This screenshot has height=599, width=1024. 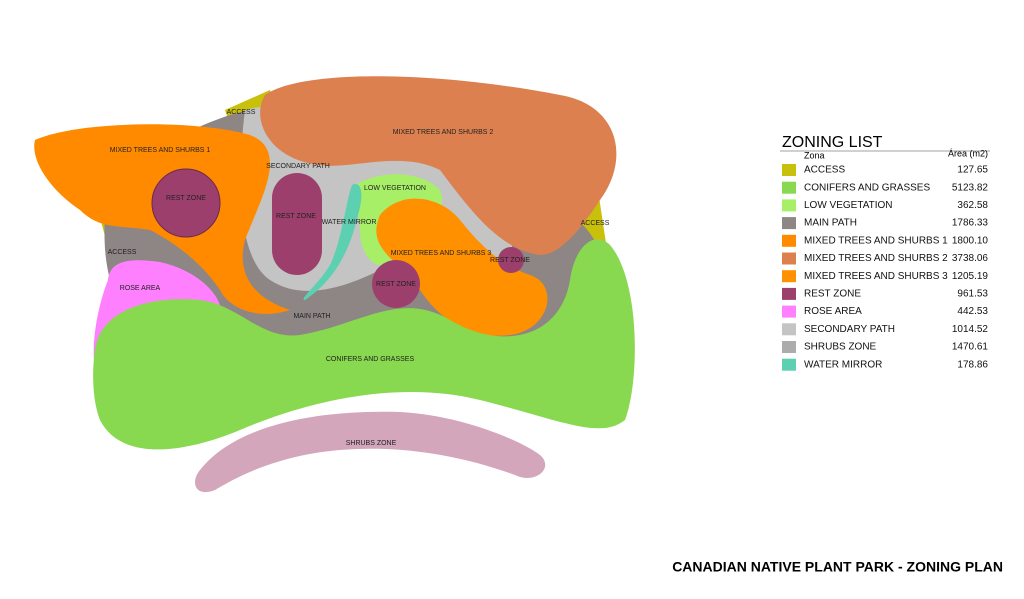 What do you see at coordinates (833, 311) in the screenshot?
I see `legend-name: ROSE AREA` at bounding box center [833, 311].